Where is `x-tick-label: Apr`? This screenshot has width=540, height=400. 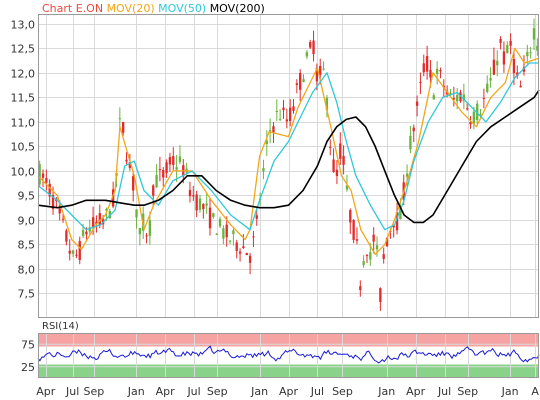 x-tick-label: Apr is located at coordinates (289, 391).